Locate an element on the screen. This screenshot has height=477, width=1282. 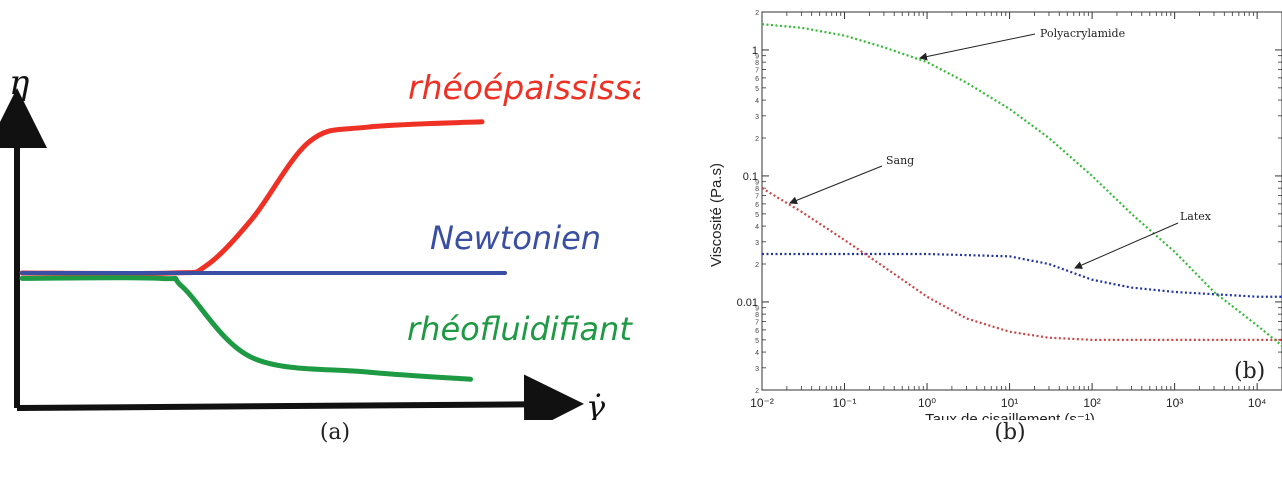
chart-b-ylabel: Viscosité (Pa.s) is located at coordinates (716, 215).